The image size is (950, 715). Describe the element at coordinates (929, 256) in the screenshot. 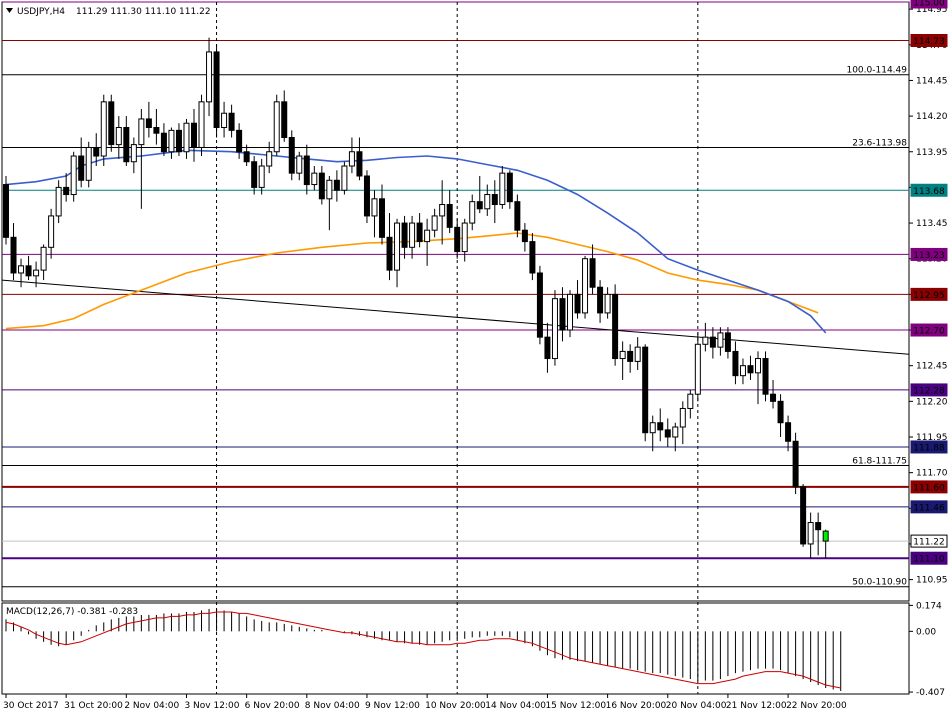

I see `price-tag-label: 113.23` at that location.